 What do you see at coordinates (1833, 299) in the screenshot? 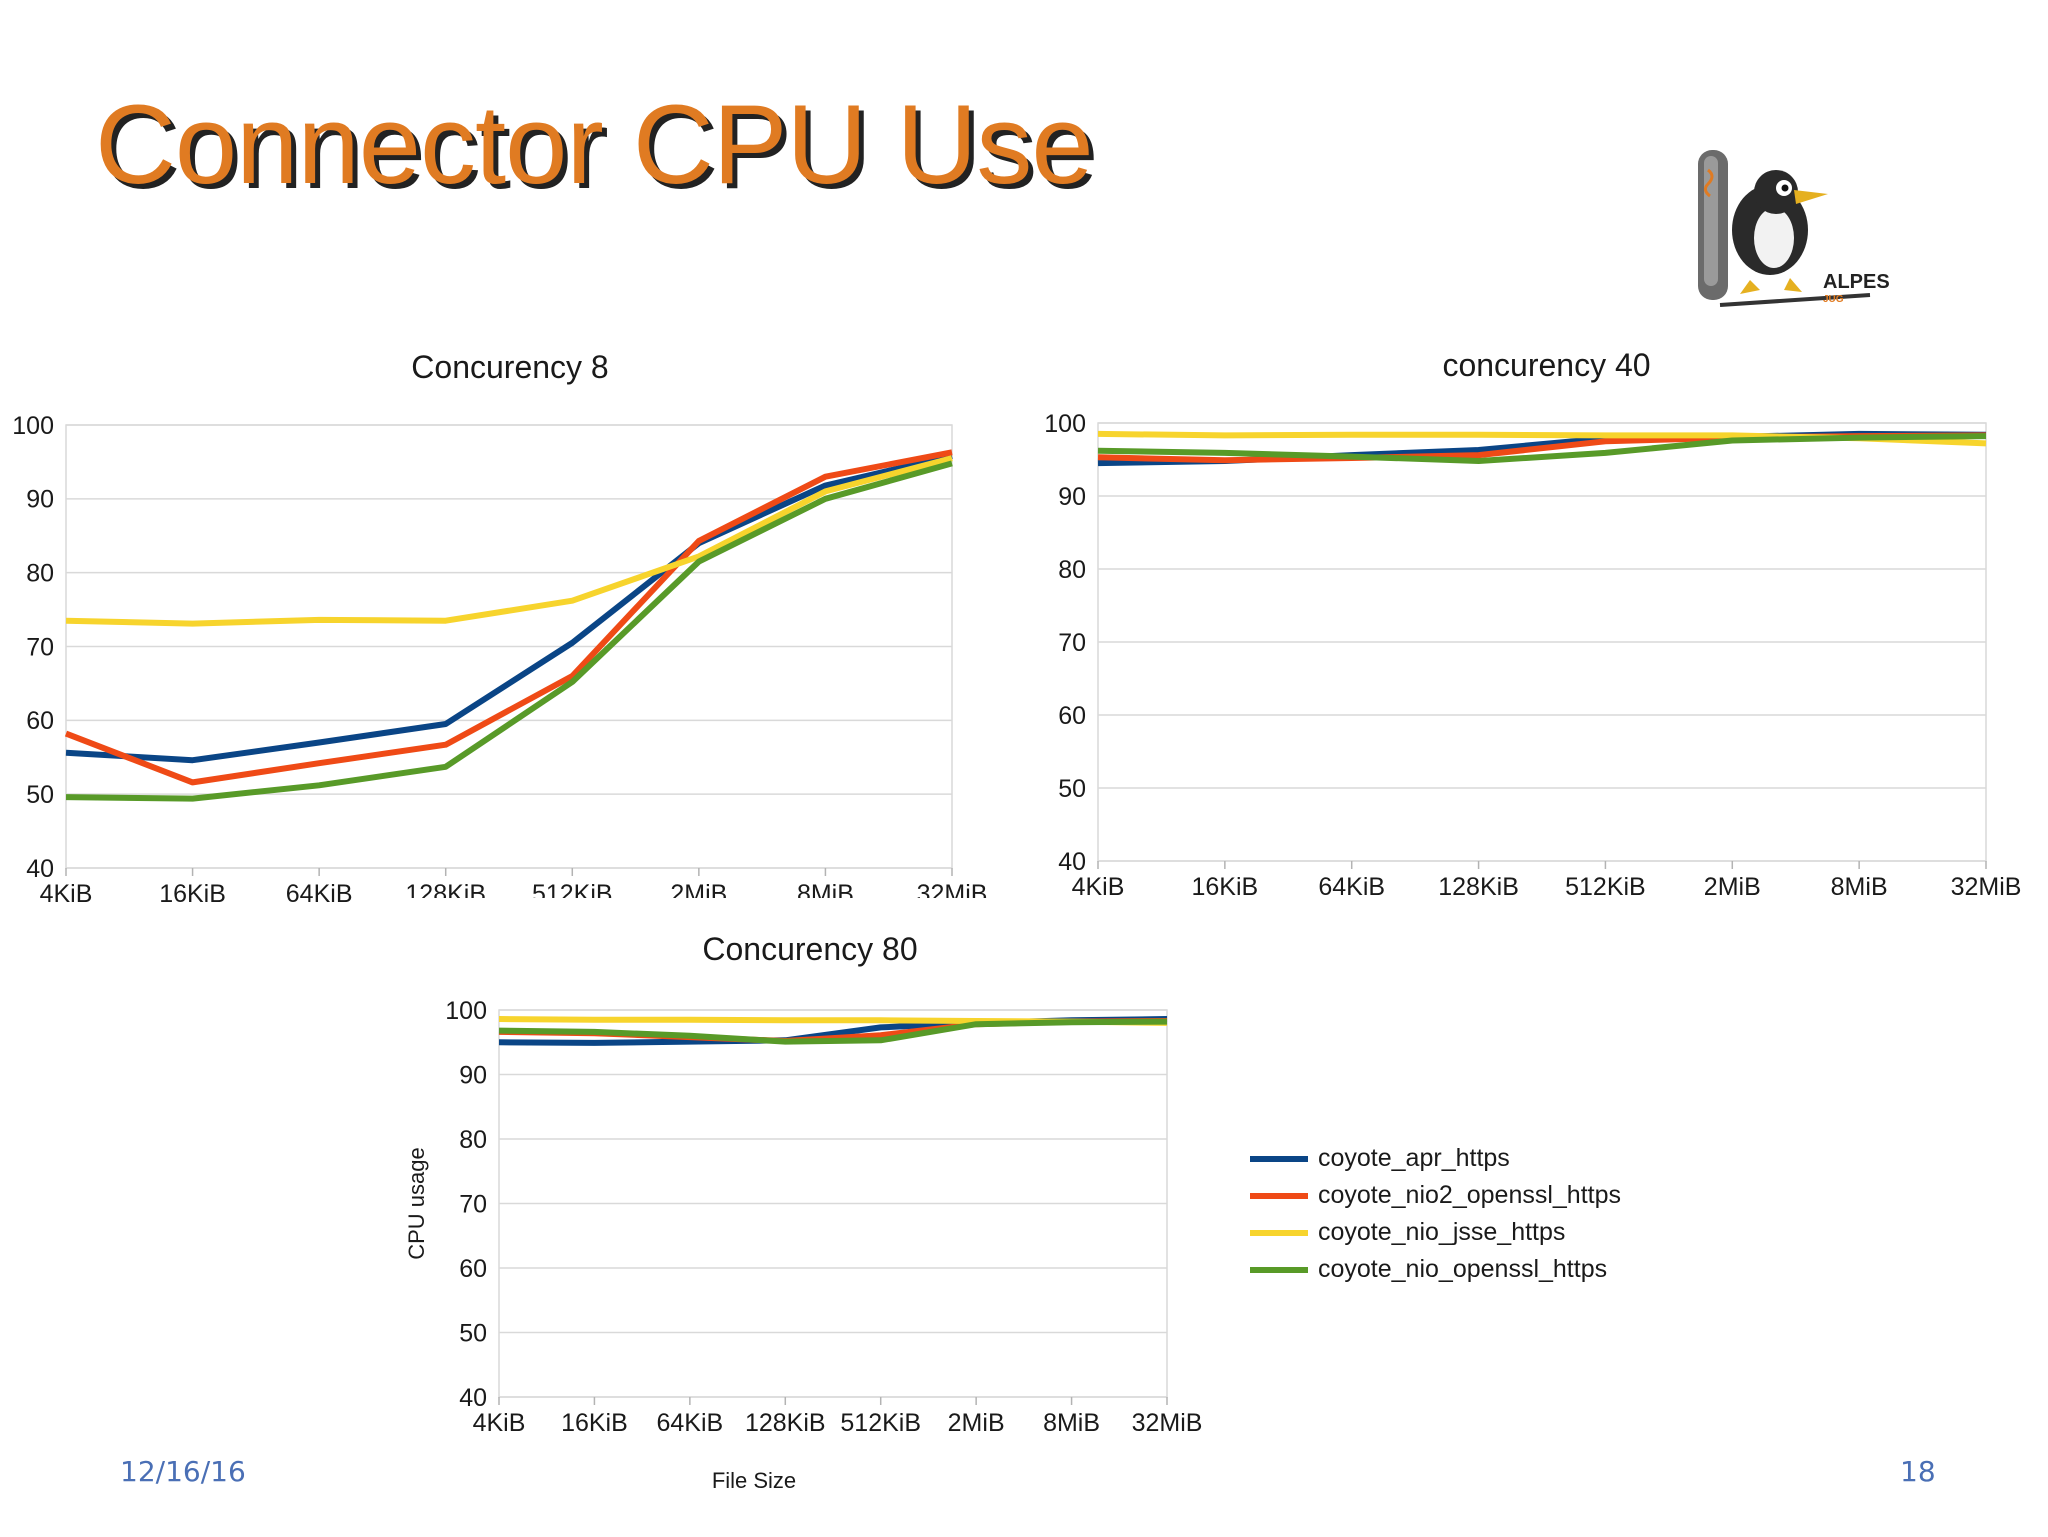
I see `logo-subtext: JUG` at bounding box center [1833, 299].